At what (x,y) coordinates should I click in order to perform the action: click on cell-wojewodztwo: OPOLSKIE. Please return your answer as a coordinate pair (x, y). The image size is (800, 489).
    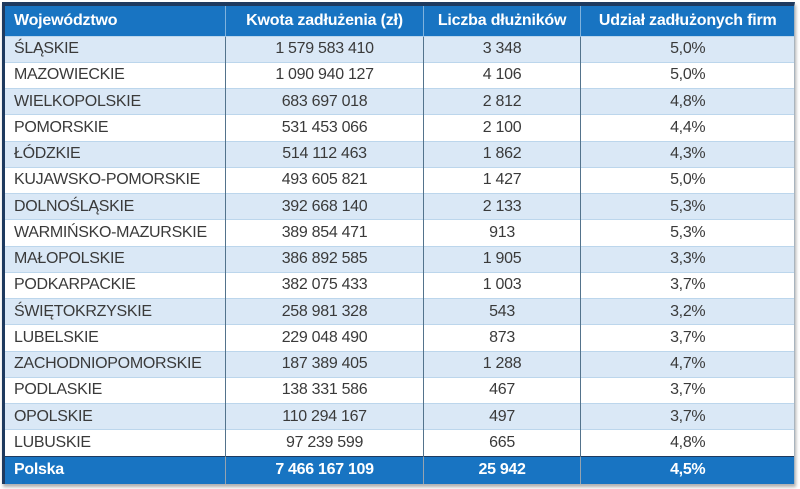
    Looking at the image, I should click on (116, 416).